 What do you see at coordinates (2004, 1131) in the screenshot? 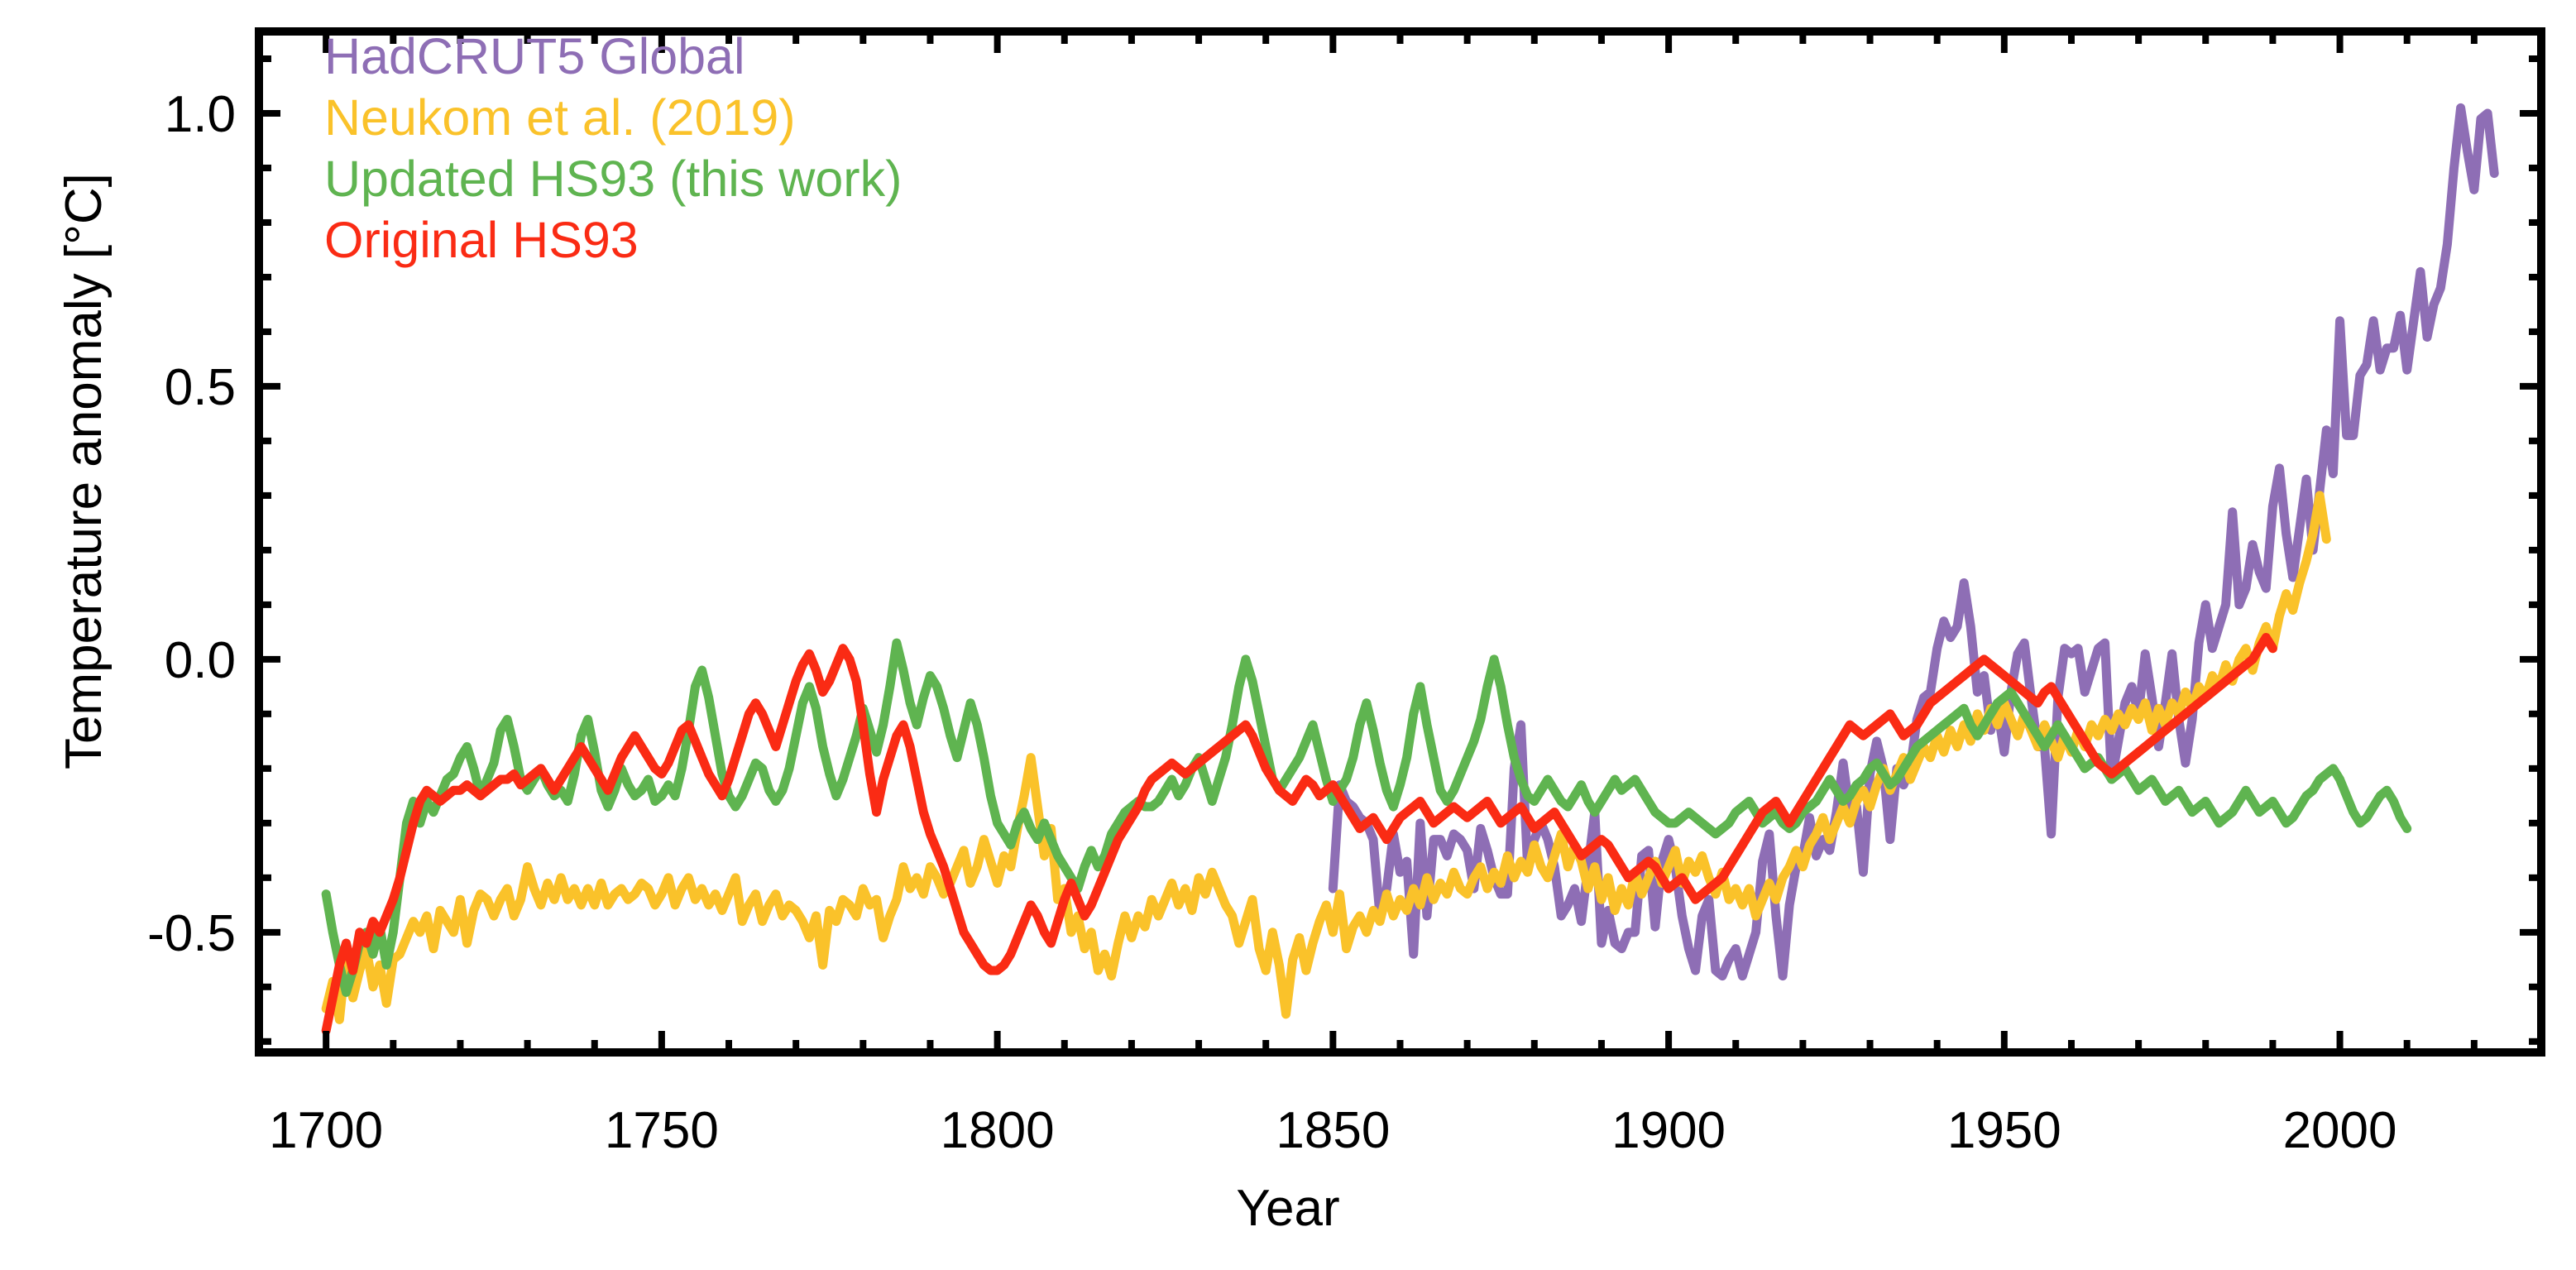
I see `x-axis-tick-label: 1950` at bounding box center [2004, 1131].